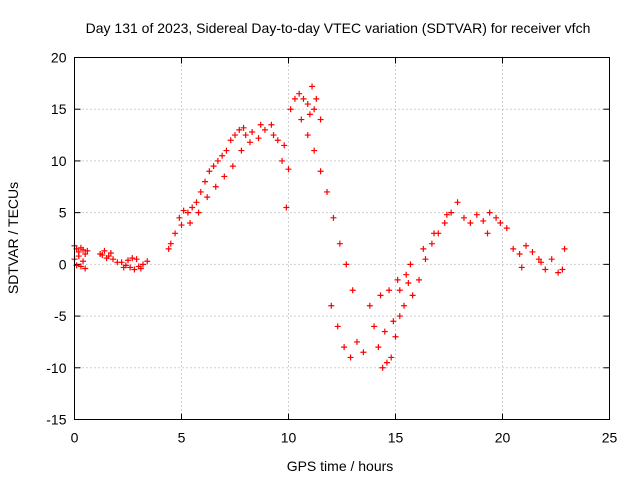  I want to click on x-tick-label: 10, so click(289, 438).